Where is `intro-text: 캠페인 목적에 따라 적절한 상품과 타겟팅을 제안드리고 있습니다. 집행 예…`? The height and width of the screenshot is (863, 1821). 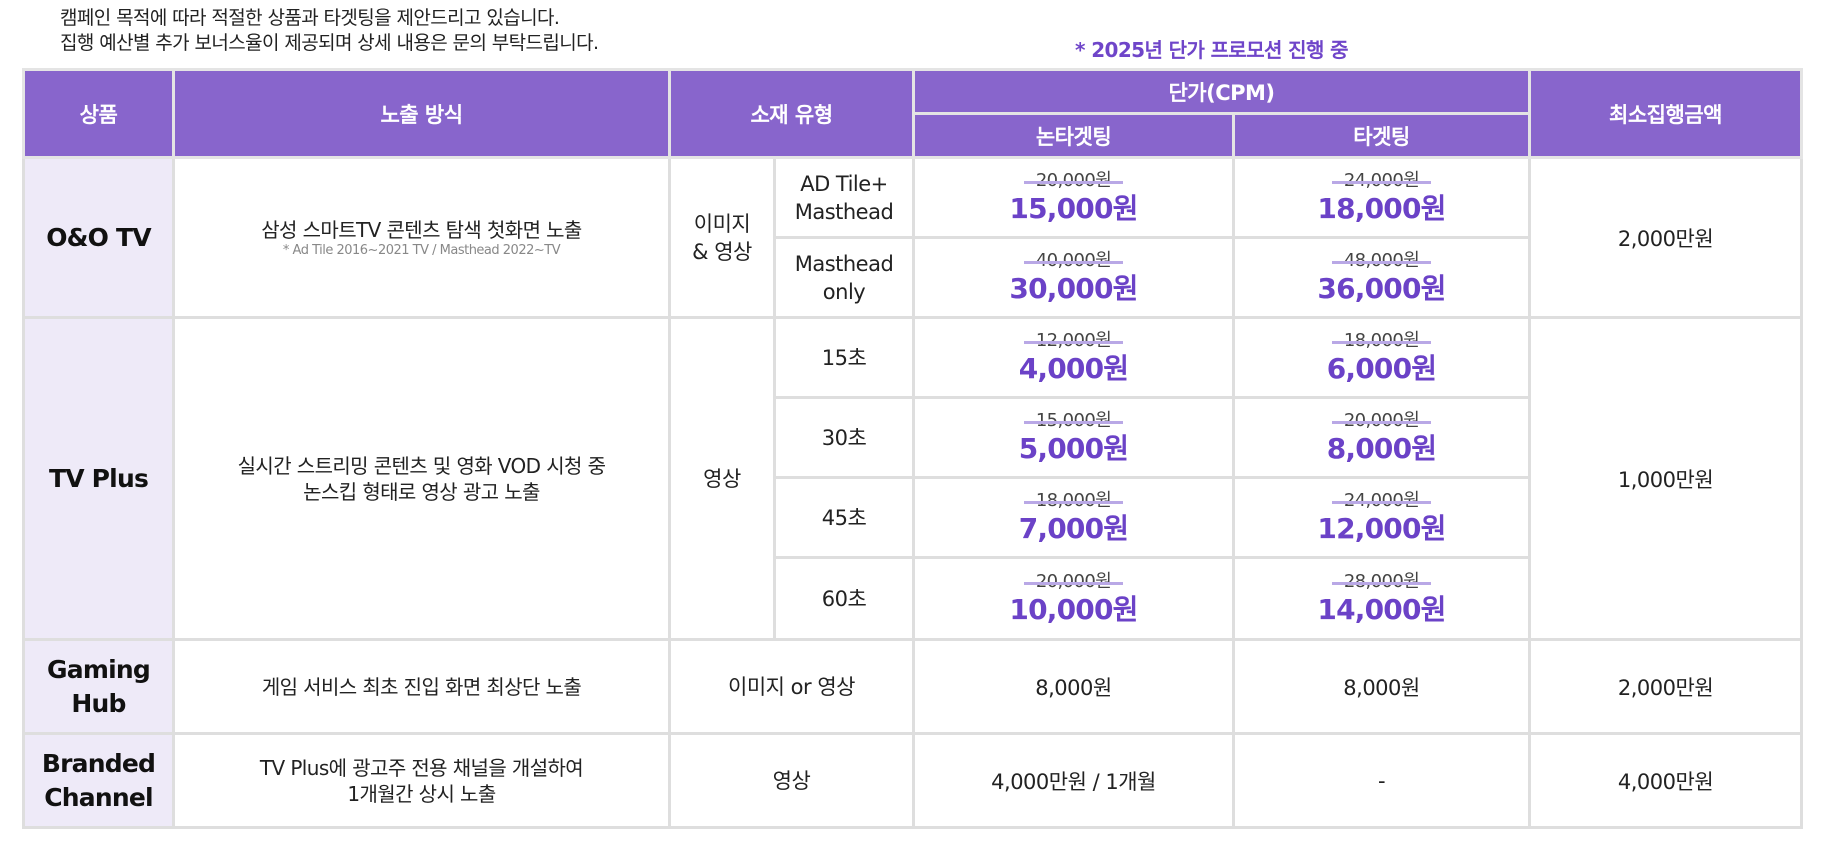 intro-text: 캠페인 목적에 따라 적절한 상품과 타겟팅을 제안드리고 있습니다. 집행 예… is located at coordinates (329, 31).